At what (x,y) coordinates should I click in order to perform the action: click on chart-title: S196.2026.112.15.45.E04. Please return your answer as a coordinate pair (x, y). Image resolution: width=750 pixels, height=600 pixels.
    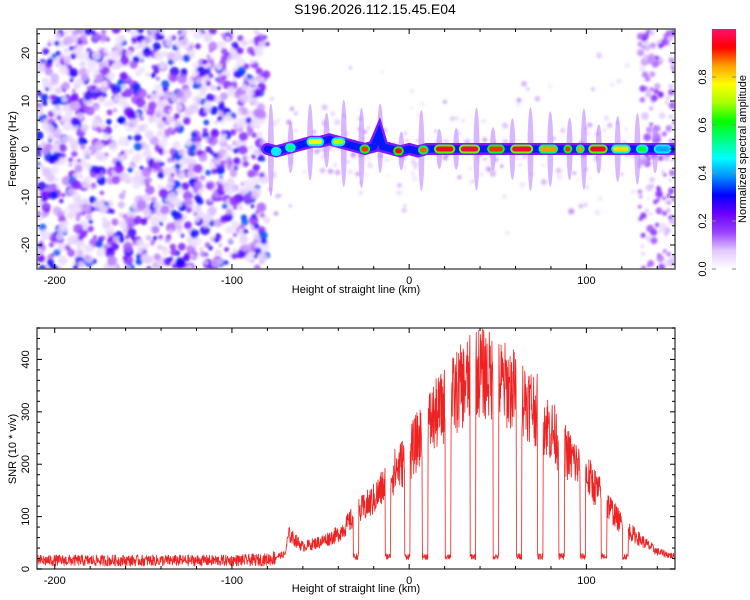
    Looking at the image, I should click on (375, 9).